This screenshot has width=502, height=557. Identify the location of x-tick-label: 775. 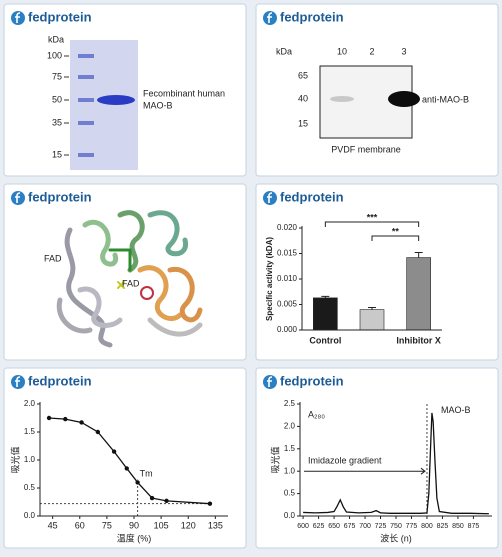
(412, 526).